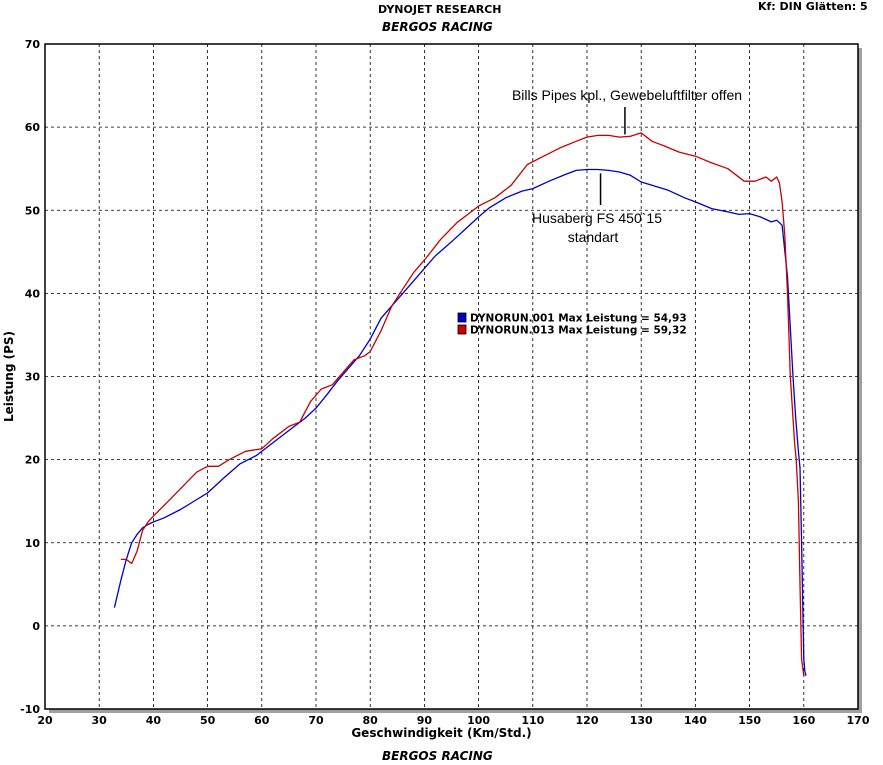  Describe the element at coordinates (587, 720) in the screenshot. I see `x-tick-label: 120` at that location.